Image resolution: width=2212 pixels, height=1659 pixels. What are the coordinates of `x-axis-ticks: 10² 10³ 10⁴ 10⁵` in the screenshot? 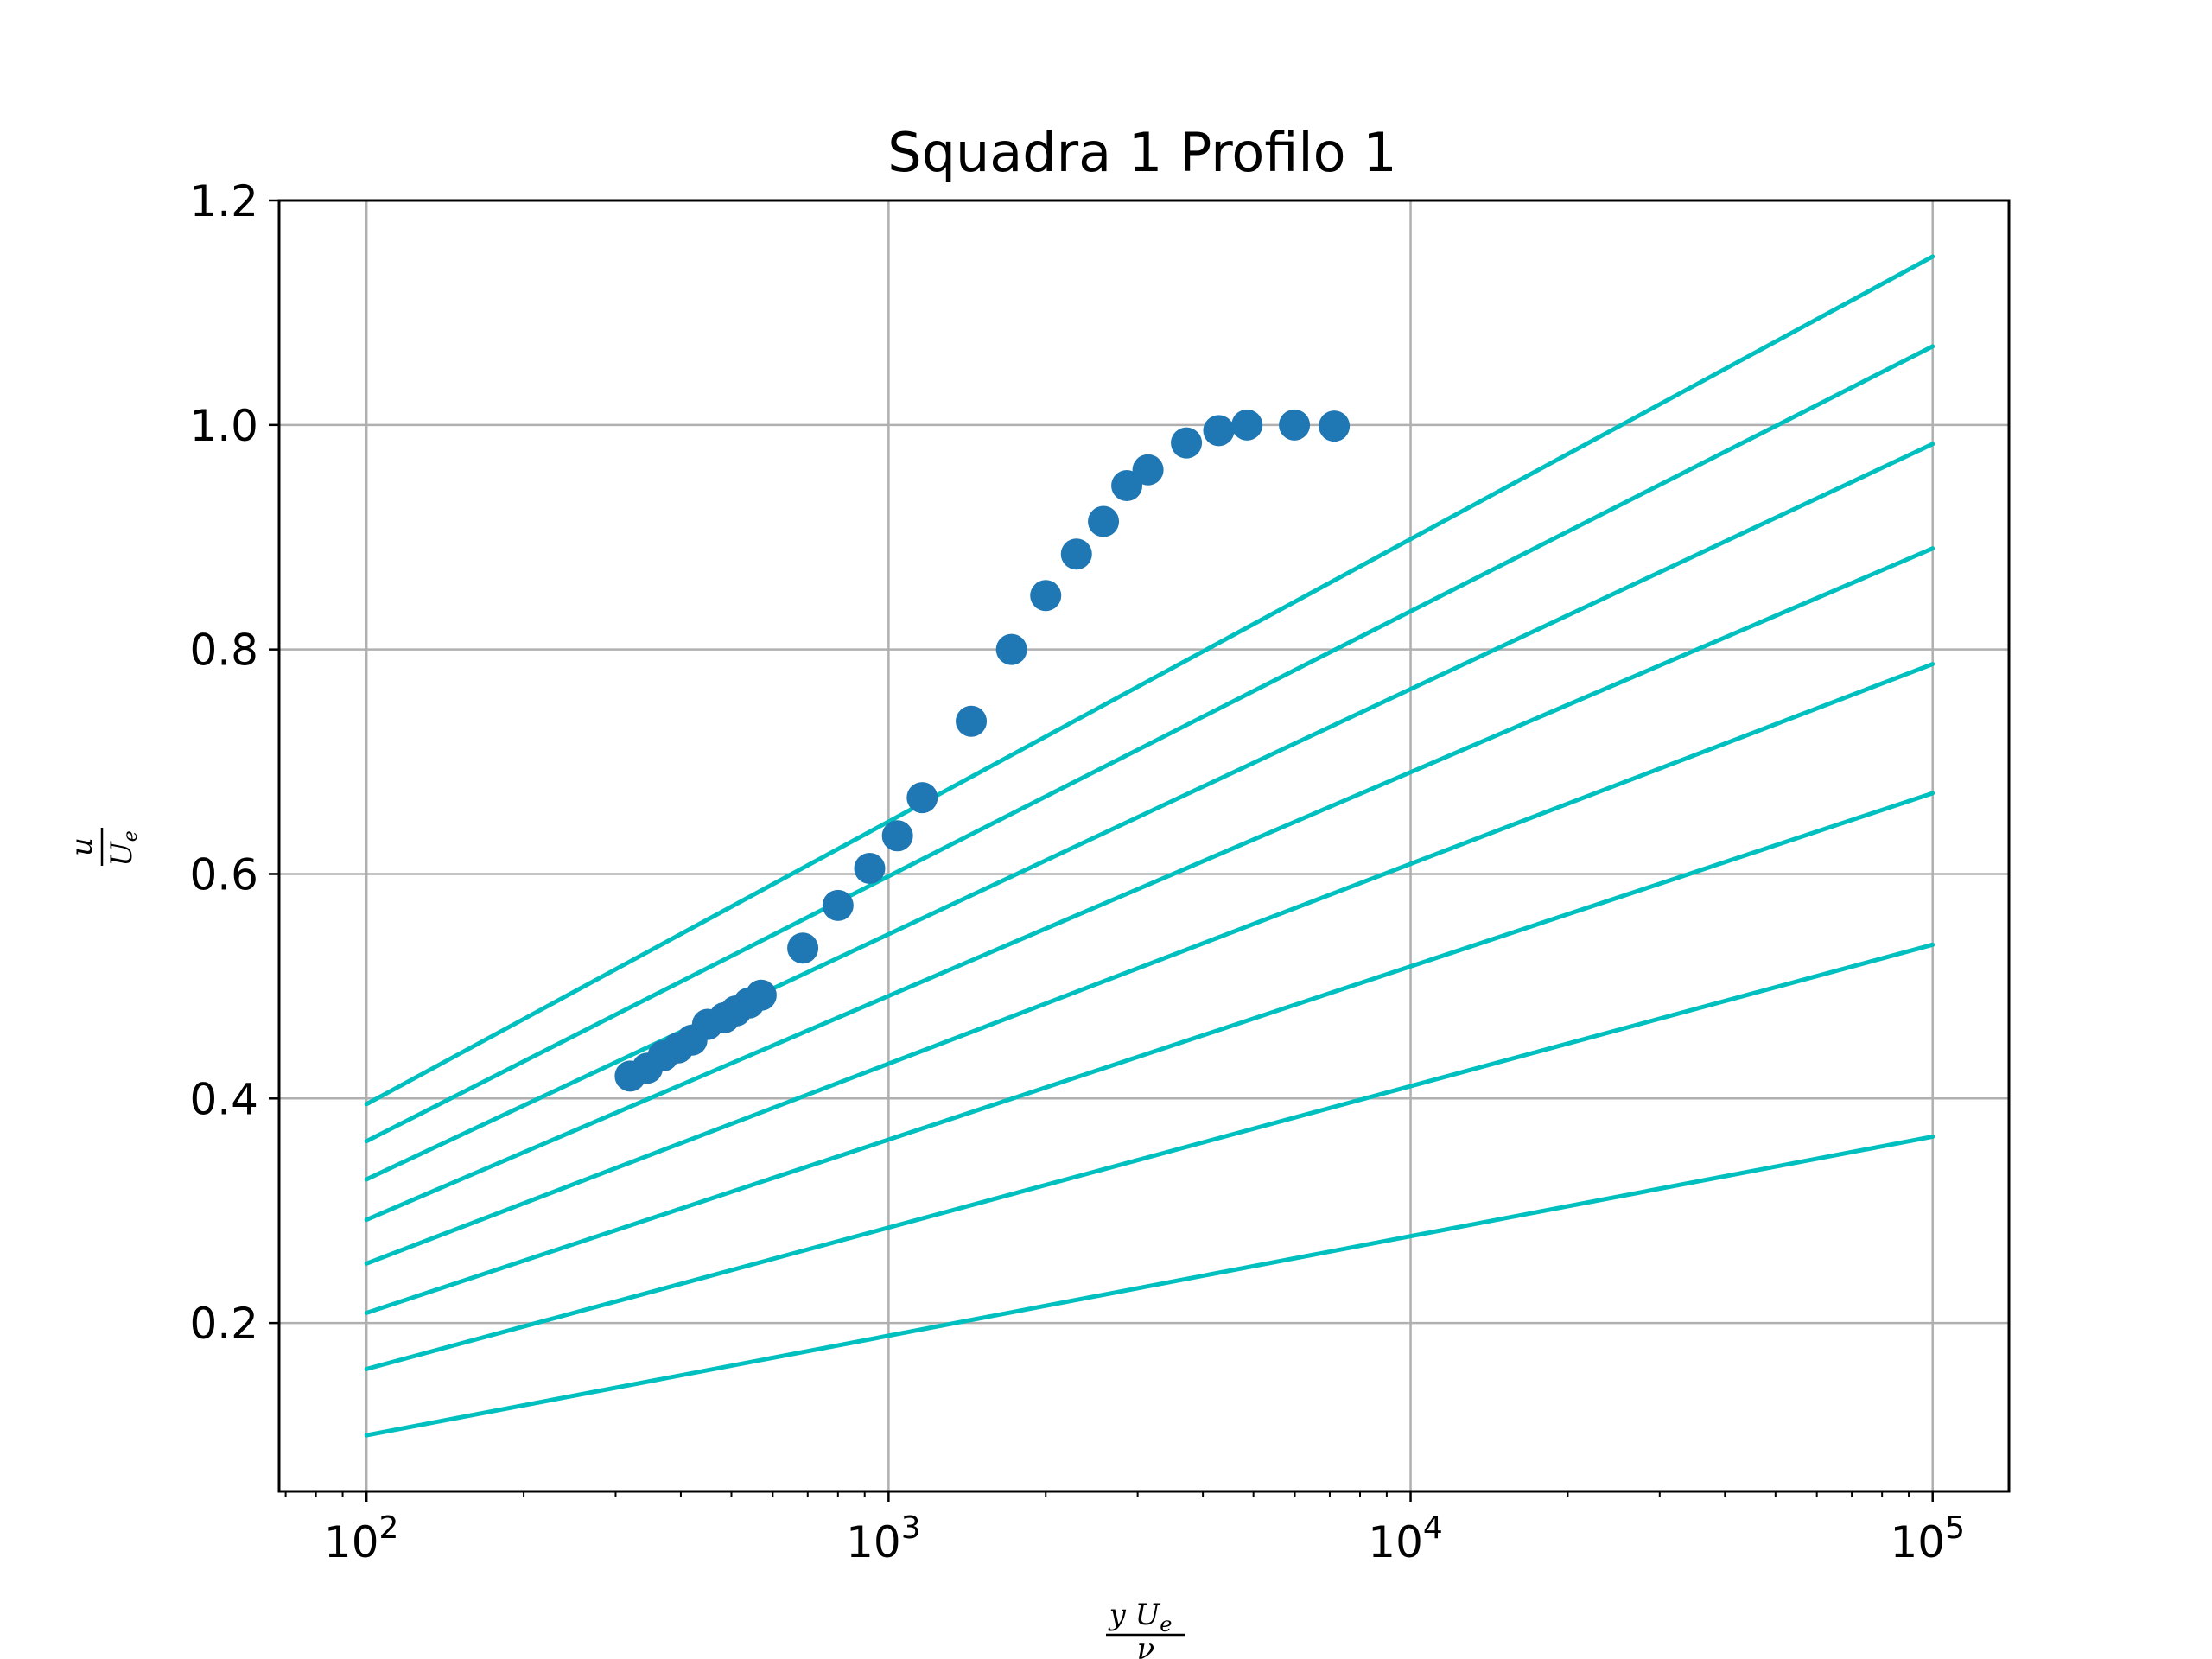 It's located at (1144, 1529).